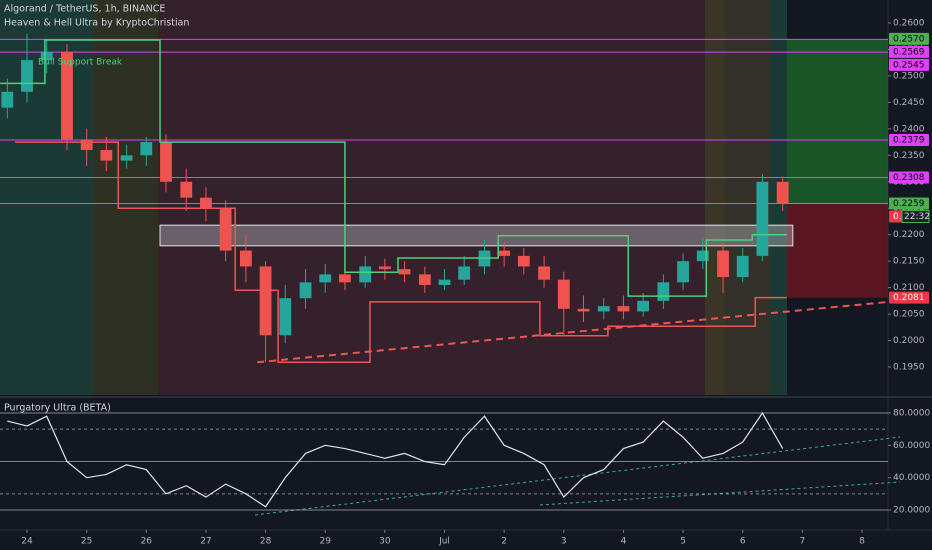 This screenshot has width=932, height=550. What do you see at coordinates (909, 235) in the screenshot?
I see `y-tick-label: 0.2200` at bounding box center [909, 235].